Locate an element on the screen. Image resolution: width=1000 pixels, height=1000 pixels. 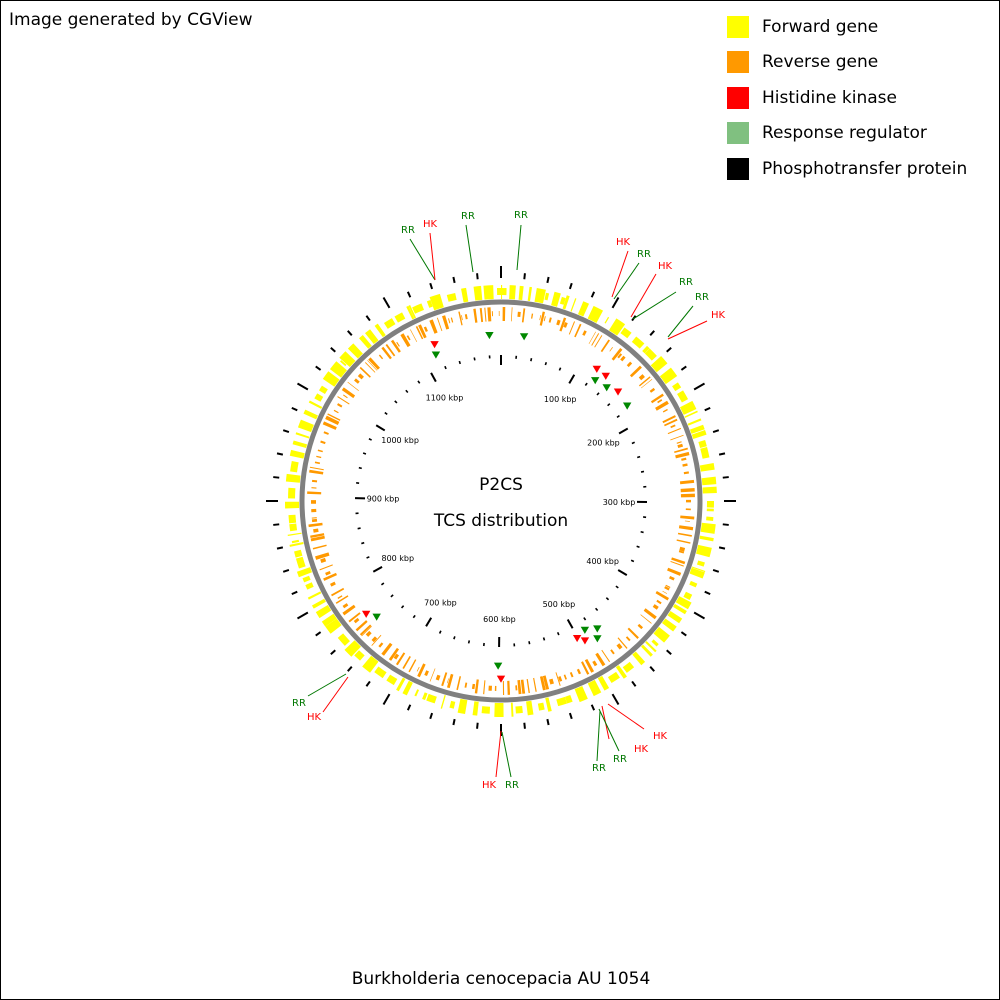
legend-swatch-response-regulator is located at coordinates (738, 133).